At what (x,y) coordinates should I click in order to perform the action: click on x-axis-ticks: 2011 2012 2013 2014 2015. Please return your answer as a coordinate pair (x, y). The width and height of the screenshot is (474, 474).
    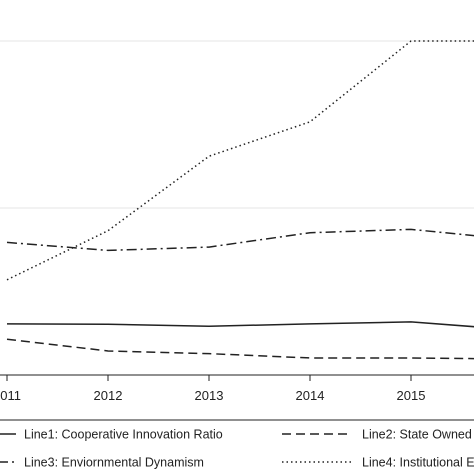
    Looking at the image, I should click on (212, 389).